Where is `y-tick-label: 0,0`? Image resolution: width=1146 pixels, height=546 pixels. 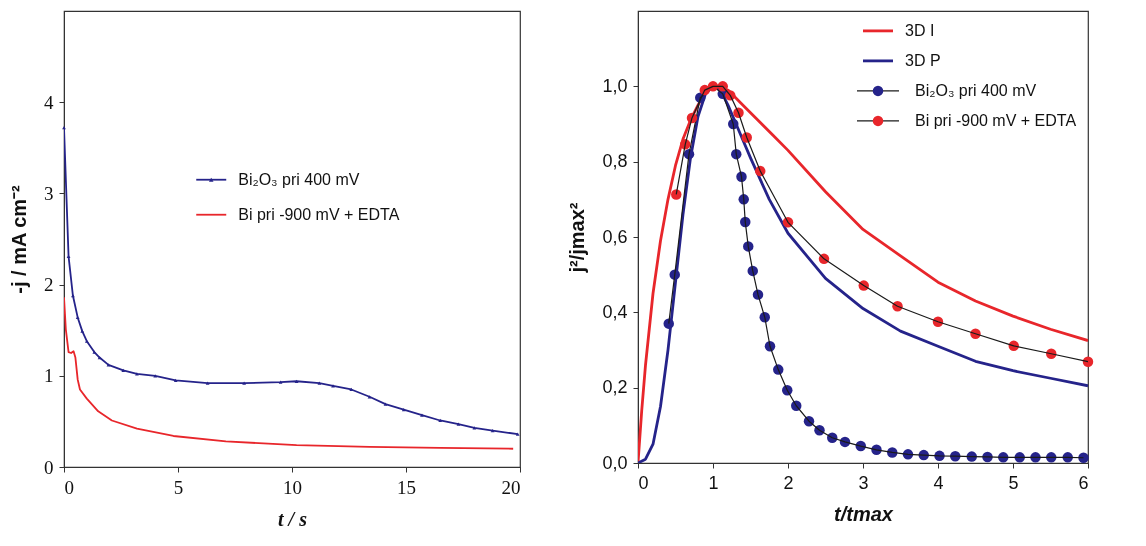
y-tick-label: 0,0 is located at coordinates (615, 462).